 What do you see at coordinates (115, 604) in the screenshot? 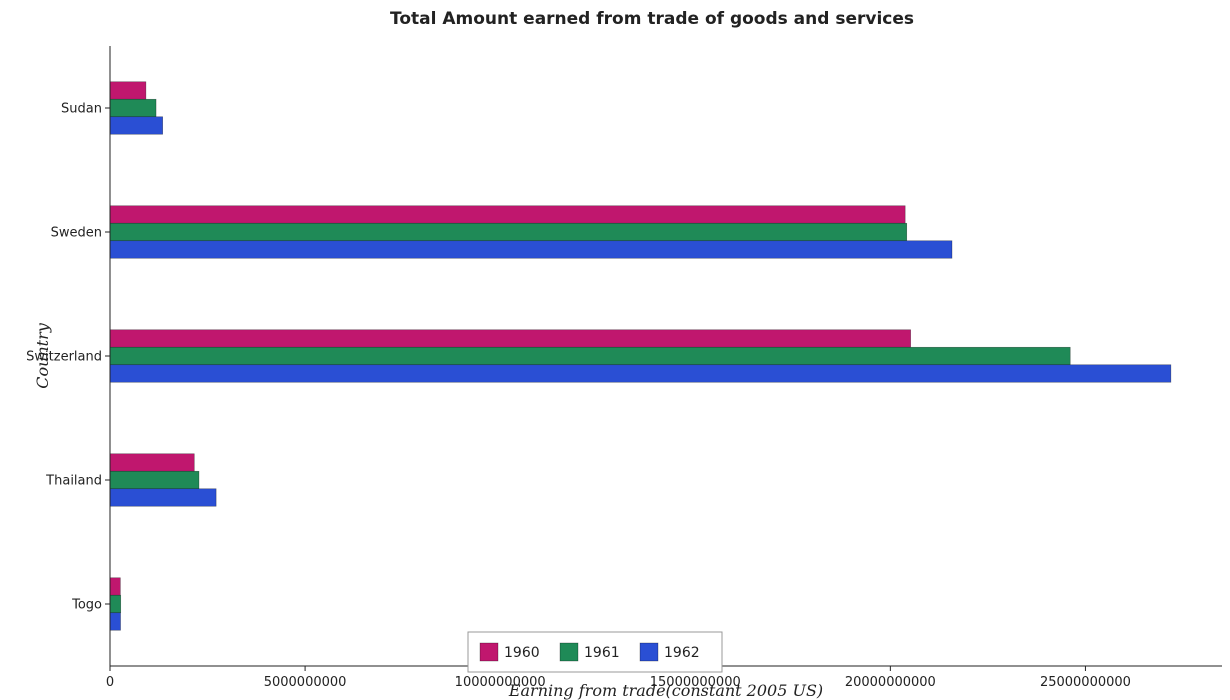
I see `bar-togo-1961` at bounding box center [115, 604].